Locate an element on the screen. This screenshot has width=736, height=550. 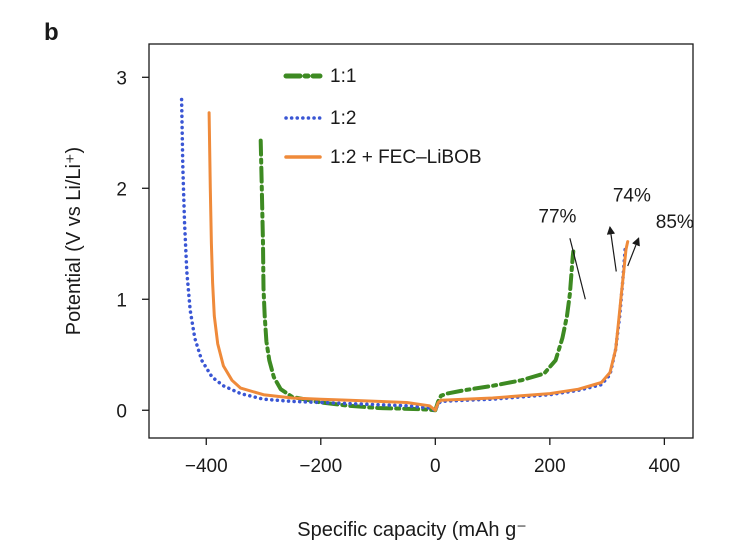
y-tick-label: 0 is located at coordinates (121, 411).